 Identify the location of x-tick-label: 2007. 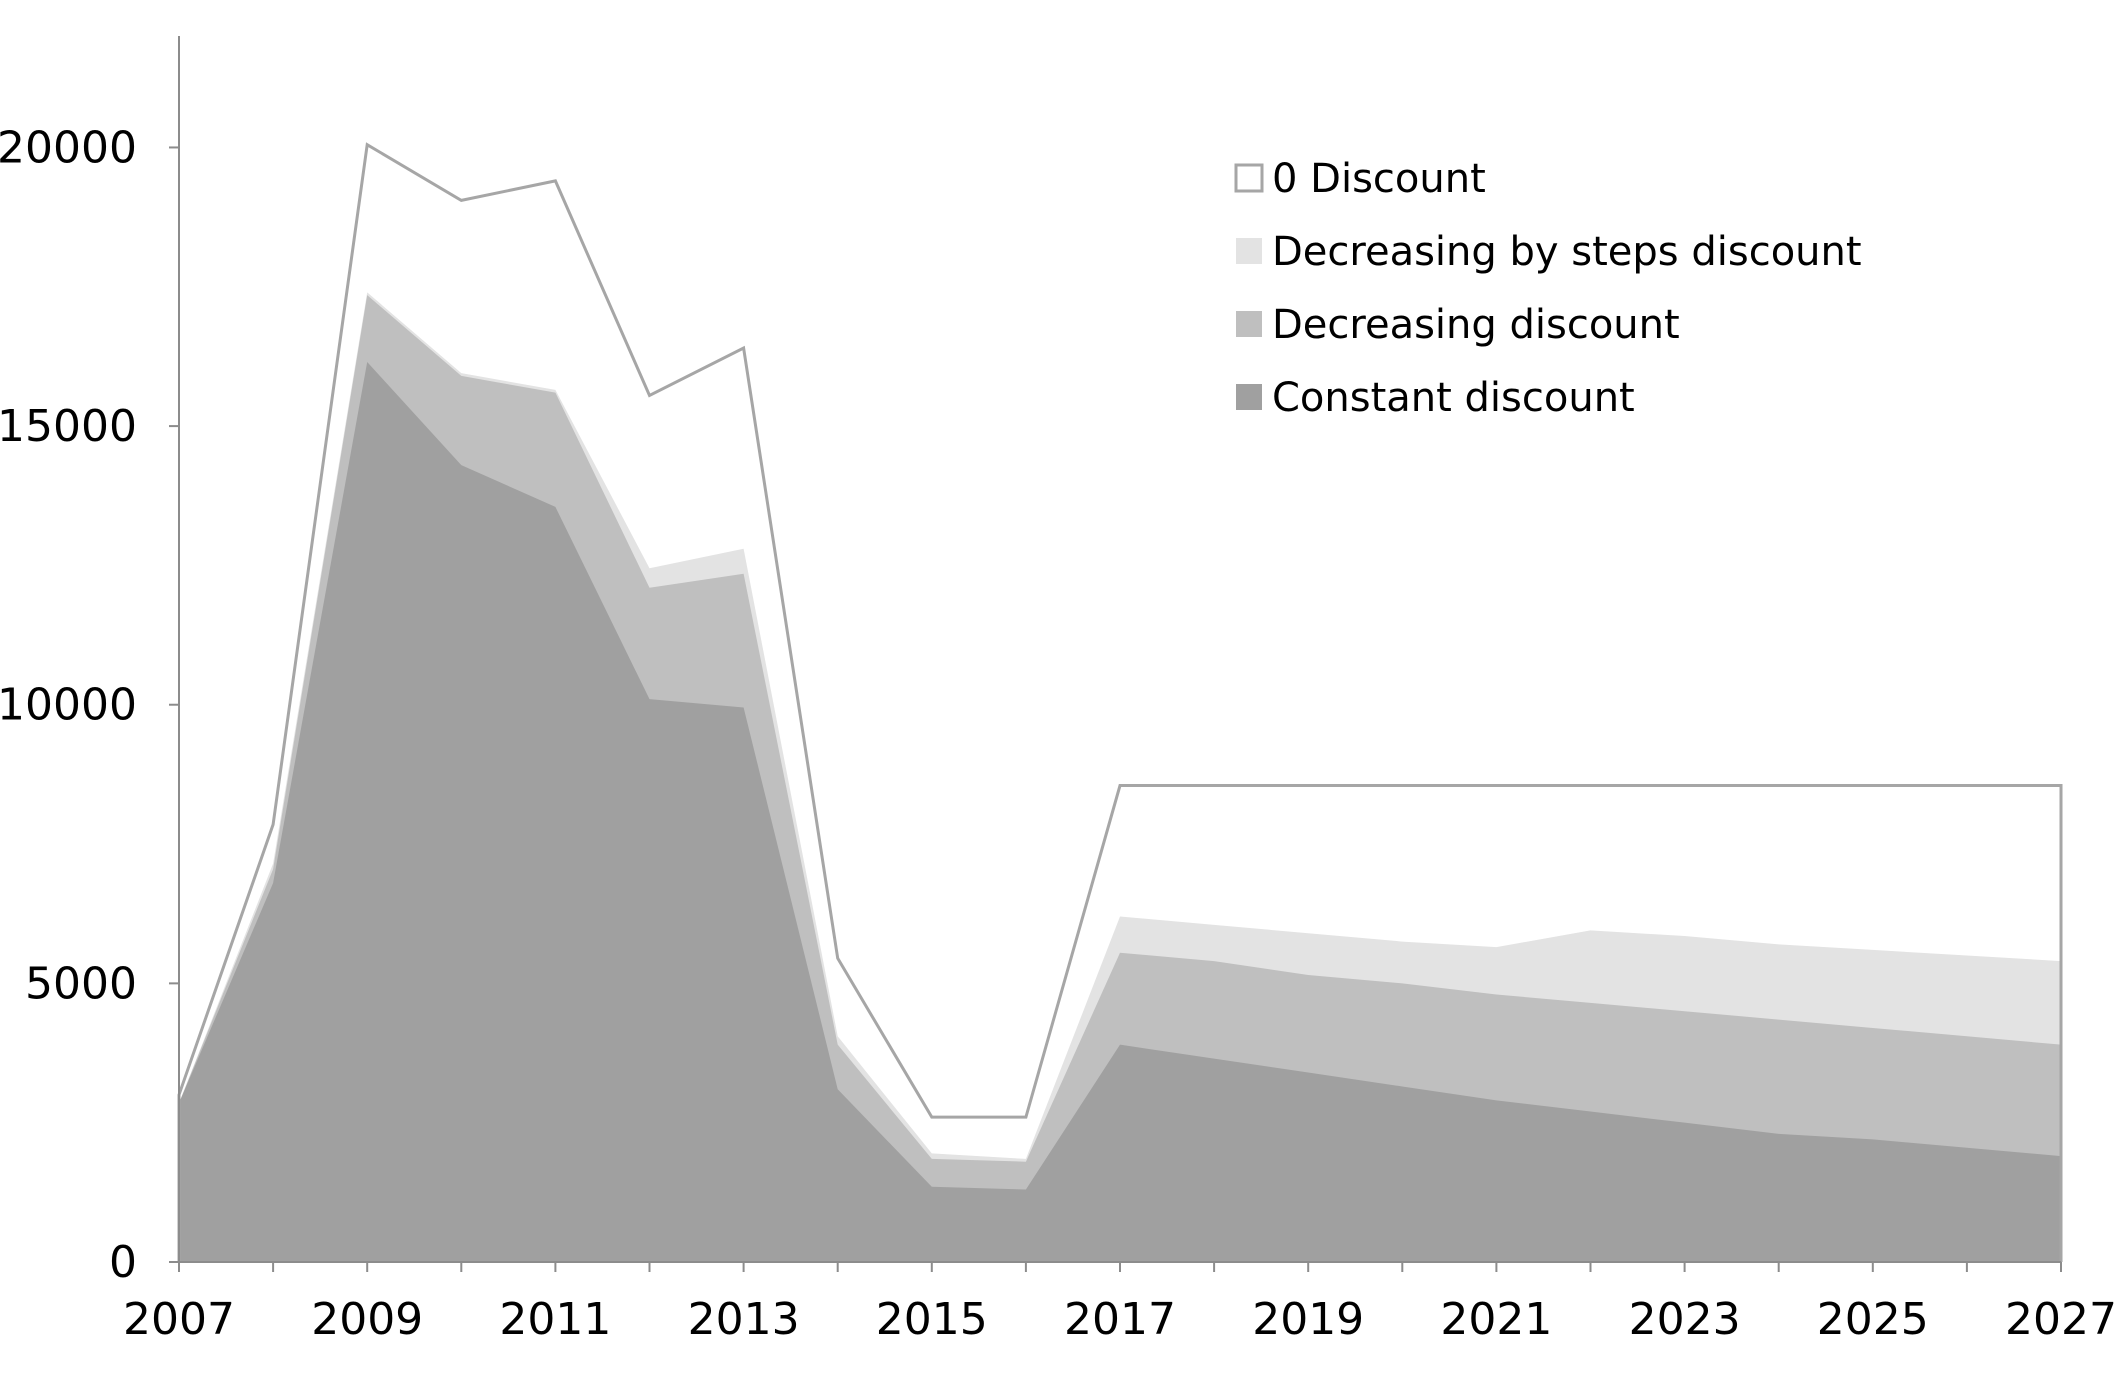
(179, 1319).